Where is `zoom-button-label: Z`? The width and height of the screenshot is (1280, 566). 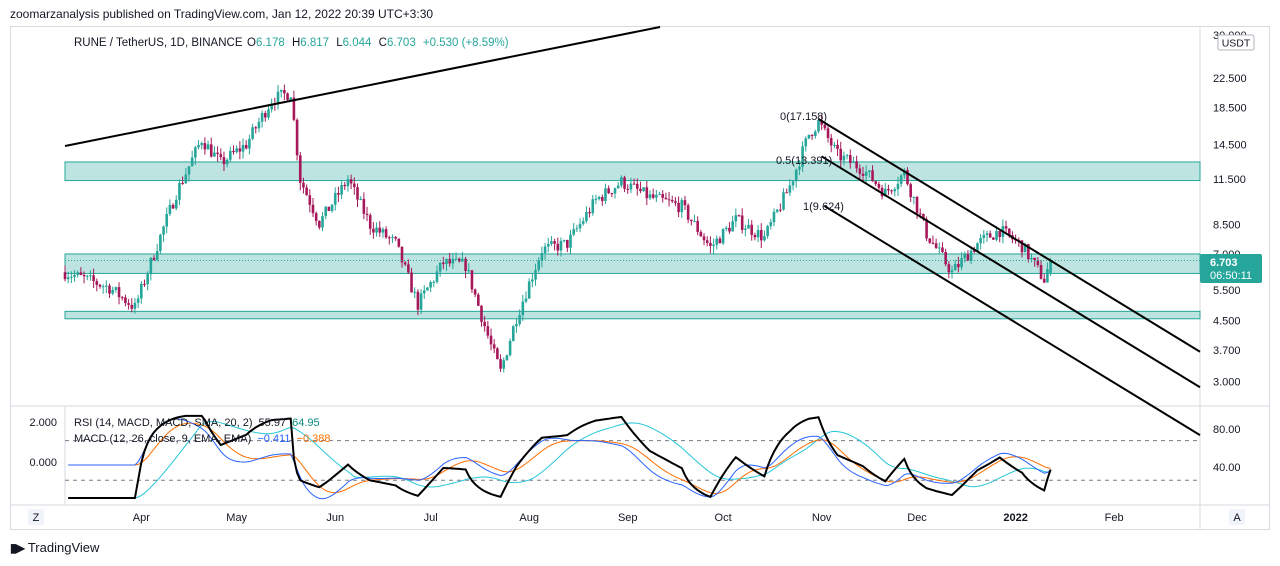
zoom-button-label: Z is located at coordinates (36, 518).